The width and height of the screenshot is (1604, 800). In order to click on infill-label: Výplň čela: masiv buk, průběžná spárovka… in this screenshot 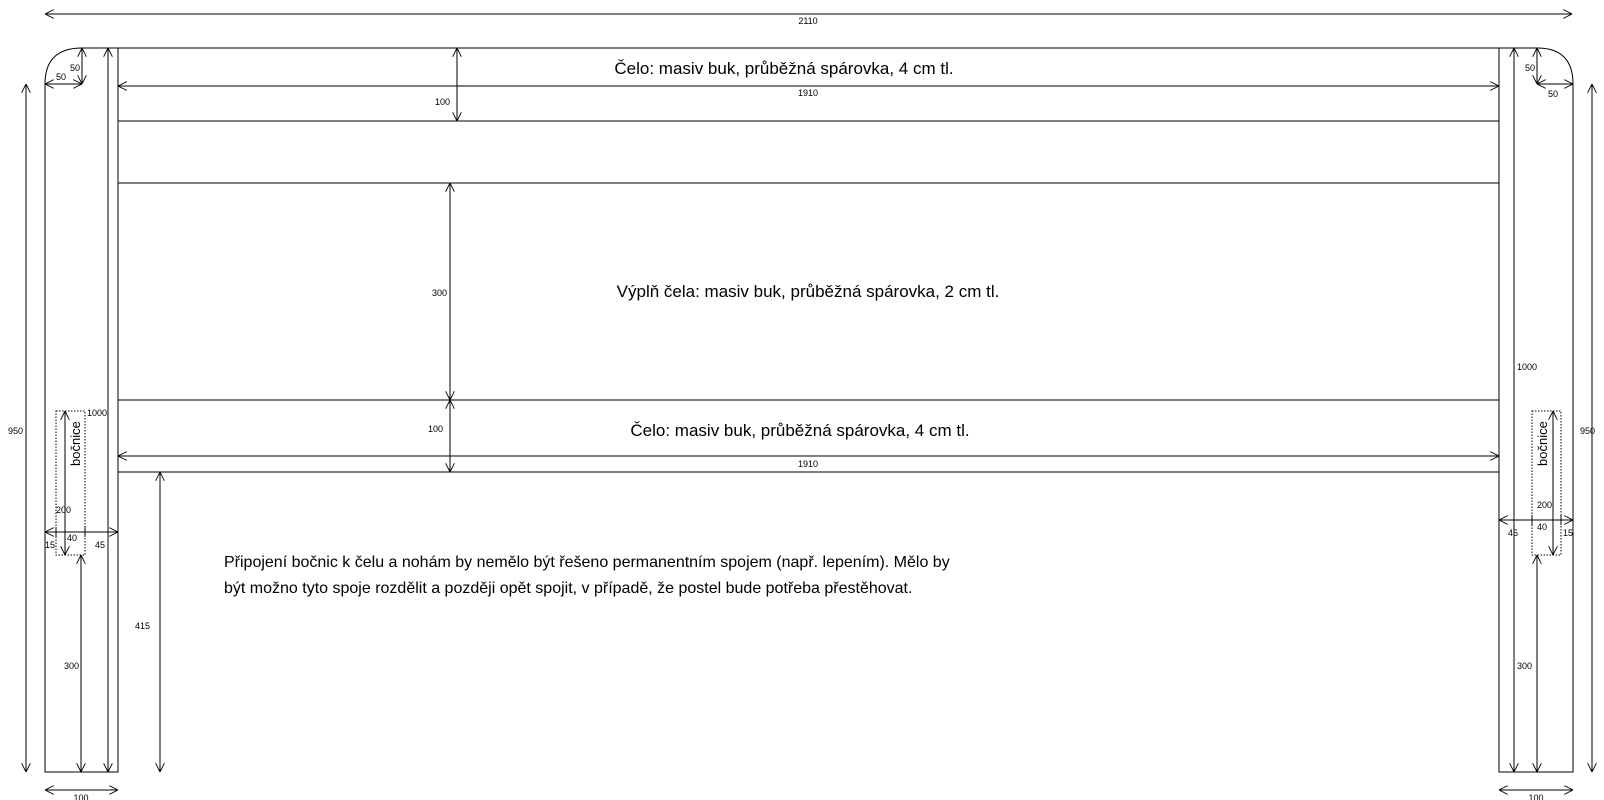, I will do `click(808, 291)`.